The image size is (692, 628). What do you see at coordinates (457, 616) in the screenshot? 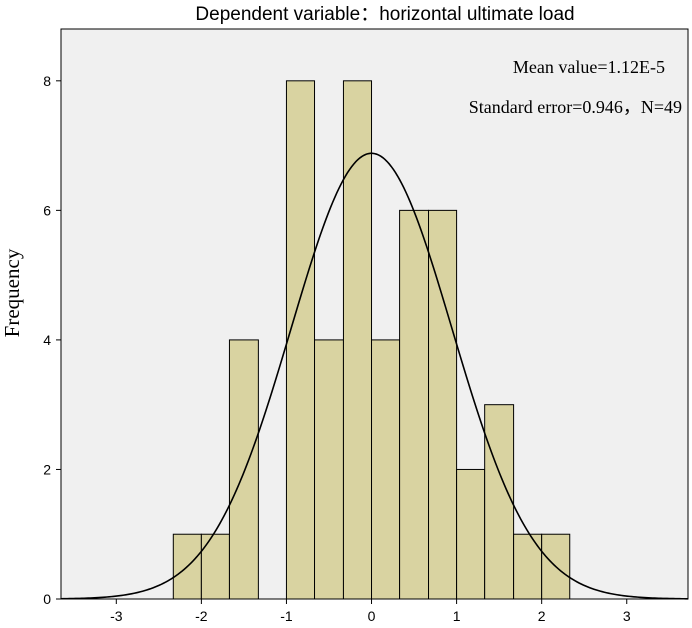
I see `x-tick-label: 1` at bounding box center [457, 616].